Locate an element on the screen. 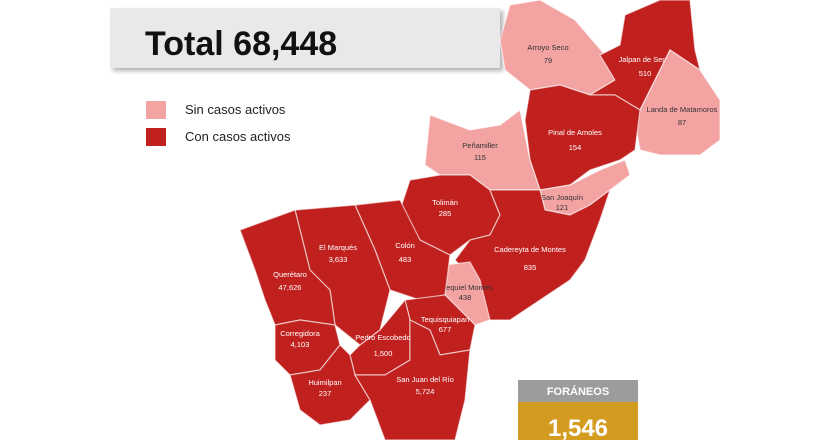 Image resolution: width=840 pixels, height=440 pixels. legend-label: Con casos activos is located at coordinates (238, 136).